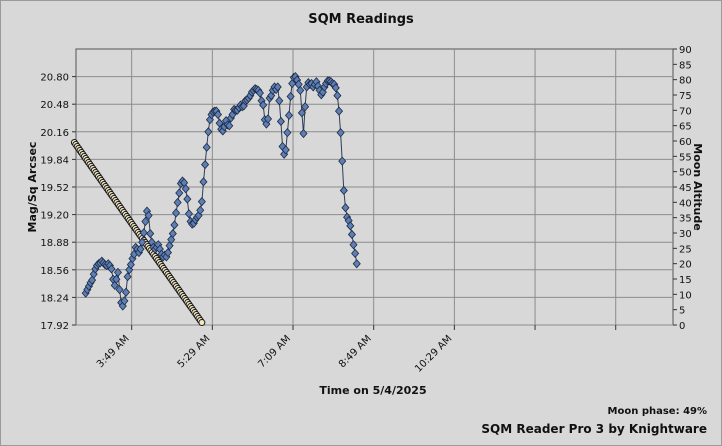 This screenshot has height=446, width=722. What do you see at coordinates (274, 351) in the screenshot?
I see `x-tick-label: 7:09 AM` at bounding box center [274, 351].